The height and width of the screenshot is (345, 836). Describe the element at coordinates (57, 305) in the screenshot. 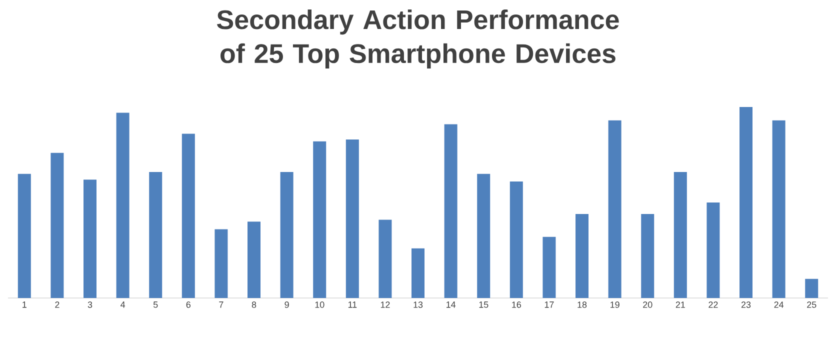

I see `x-tick-label: 2` at that location.